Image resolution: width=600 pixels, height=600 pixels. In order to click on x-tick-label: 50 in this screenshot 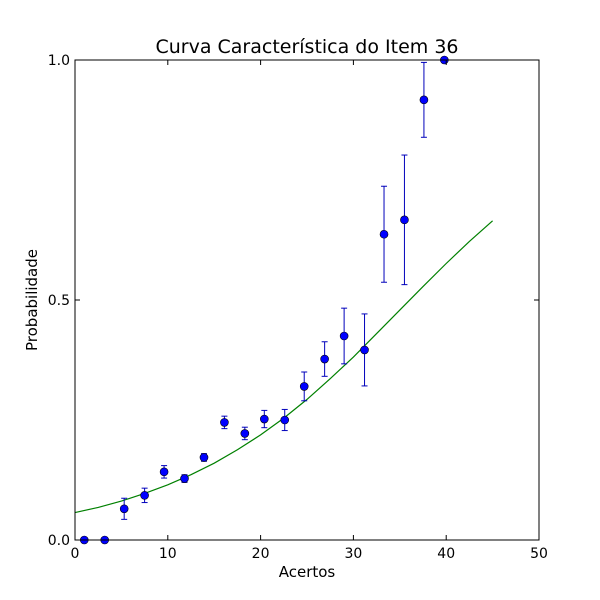, I will do `click(539, 554)`.